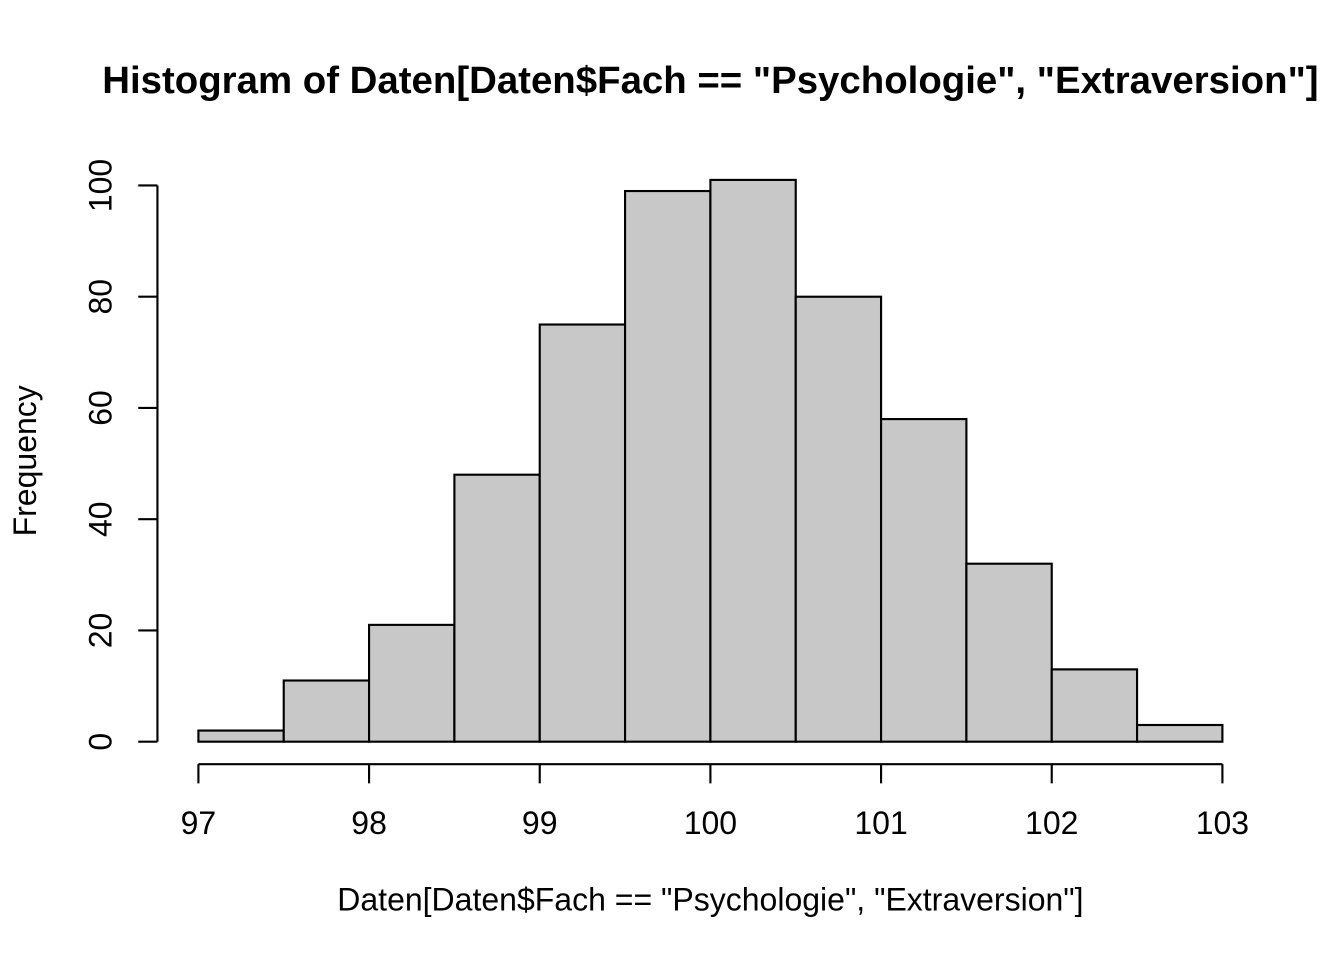 The width and height of the screenshot is (1344, 960). I want to click on svg-text: 20, so click(101, 631).